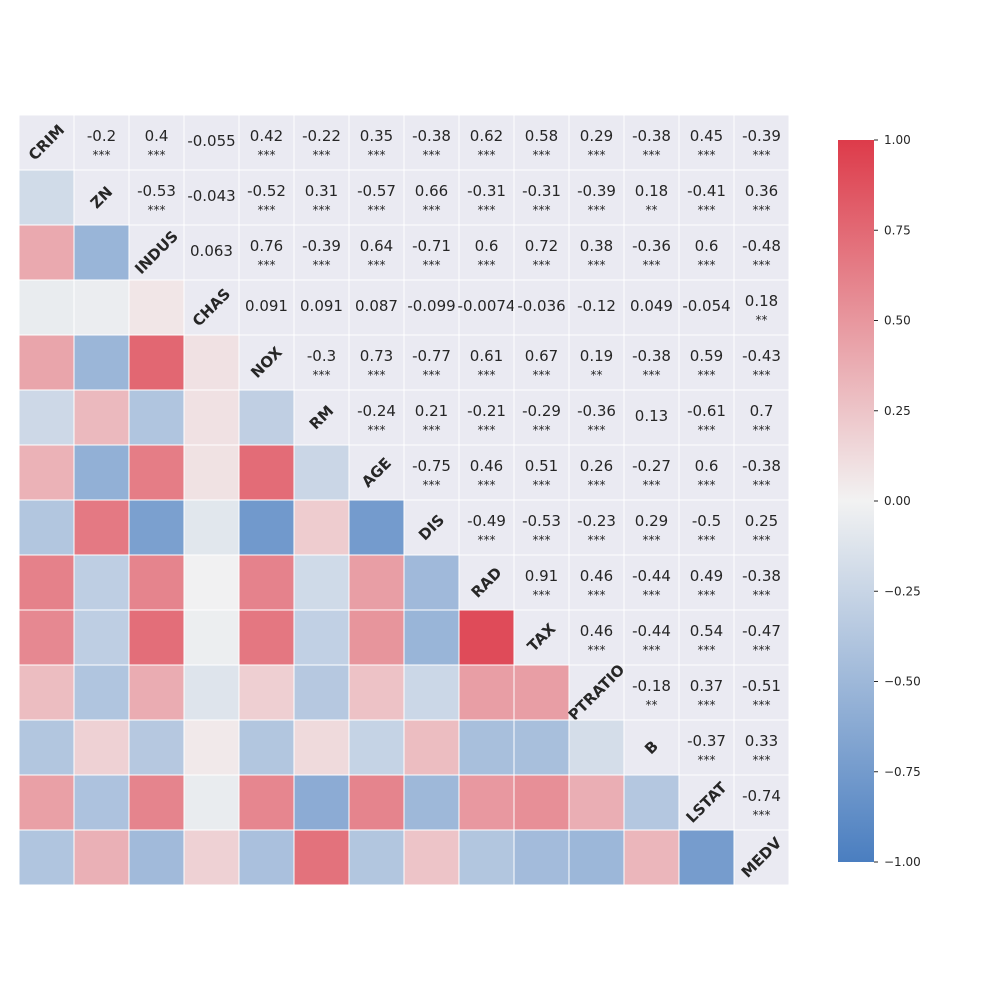  Describe the element at coordinates (706, 521) in the screenshot. I see `correlation-value: -0.5` at that location.